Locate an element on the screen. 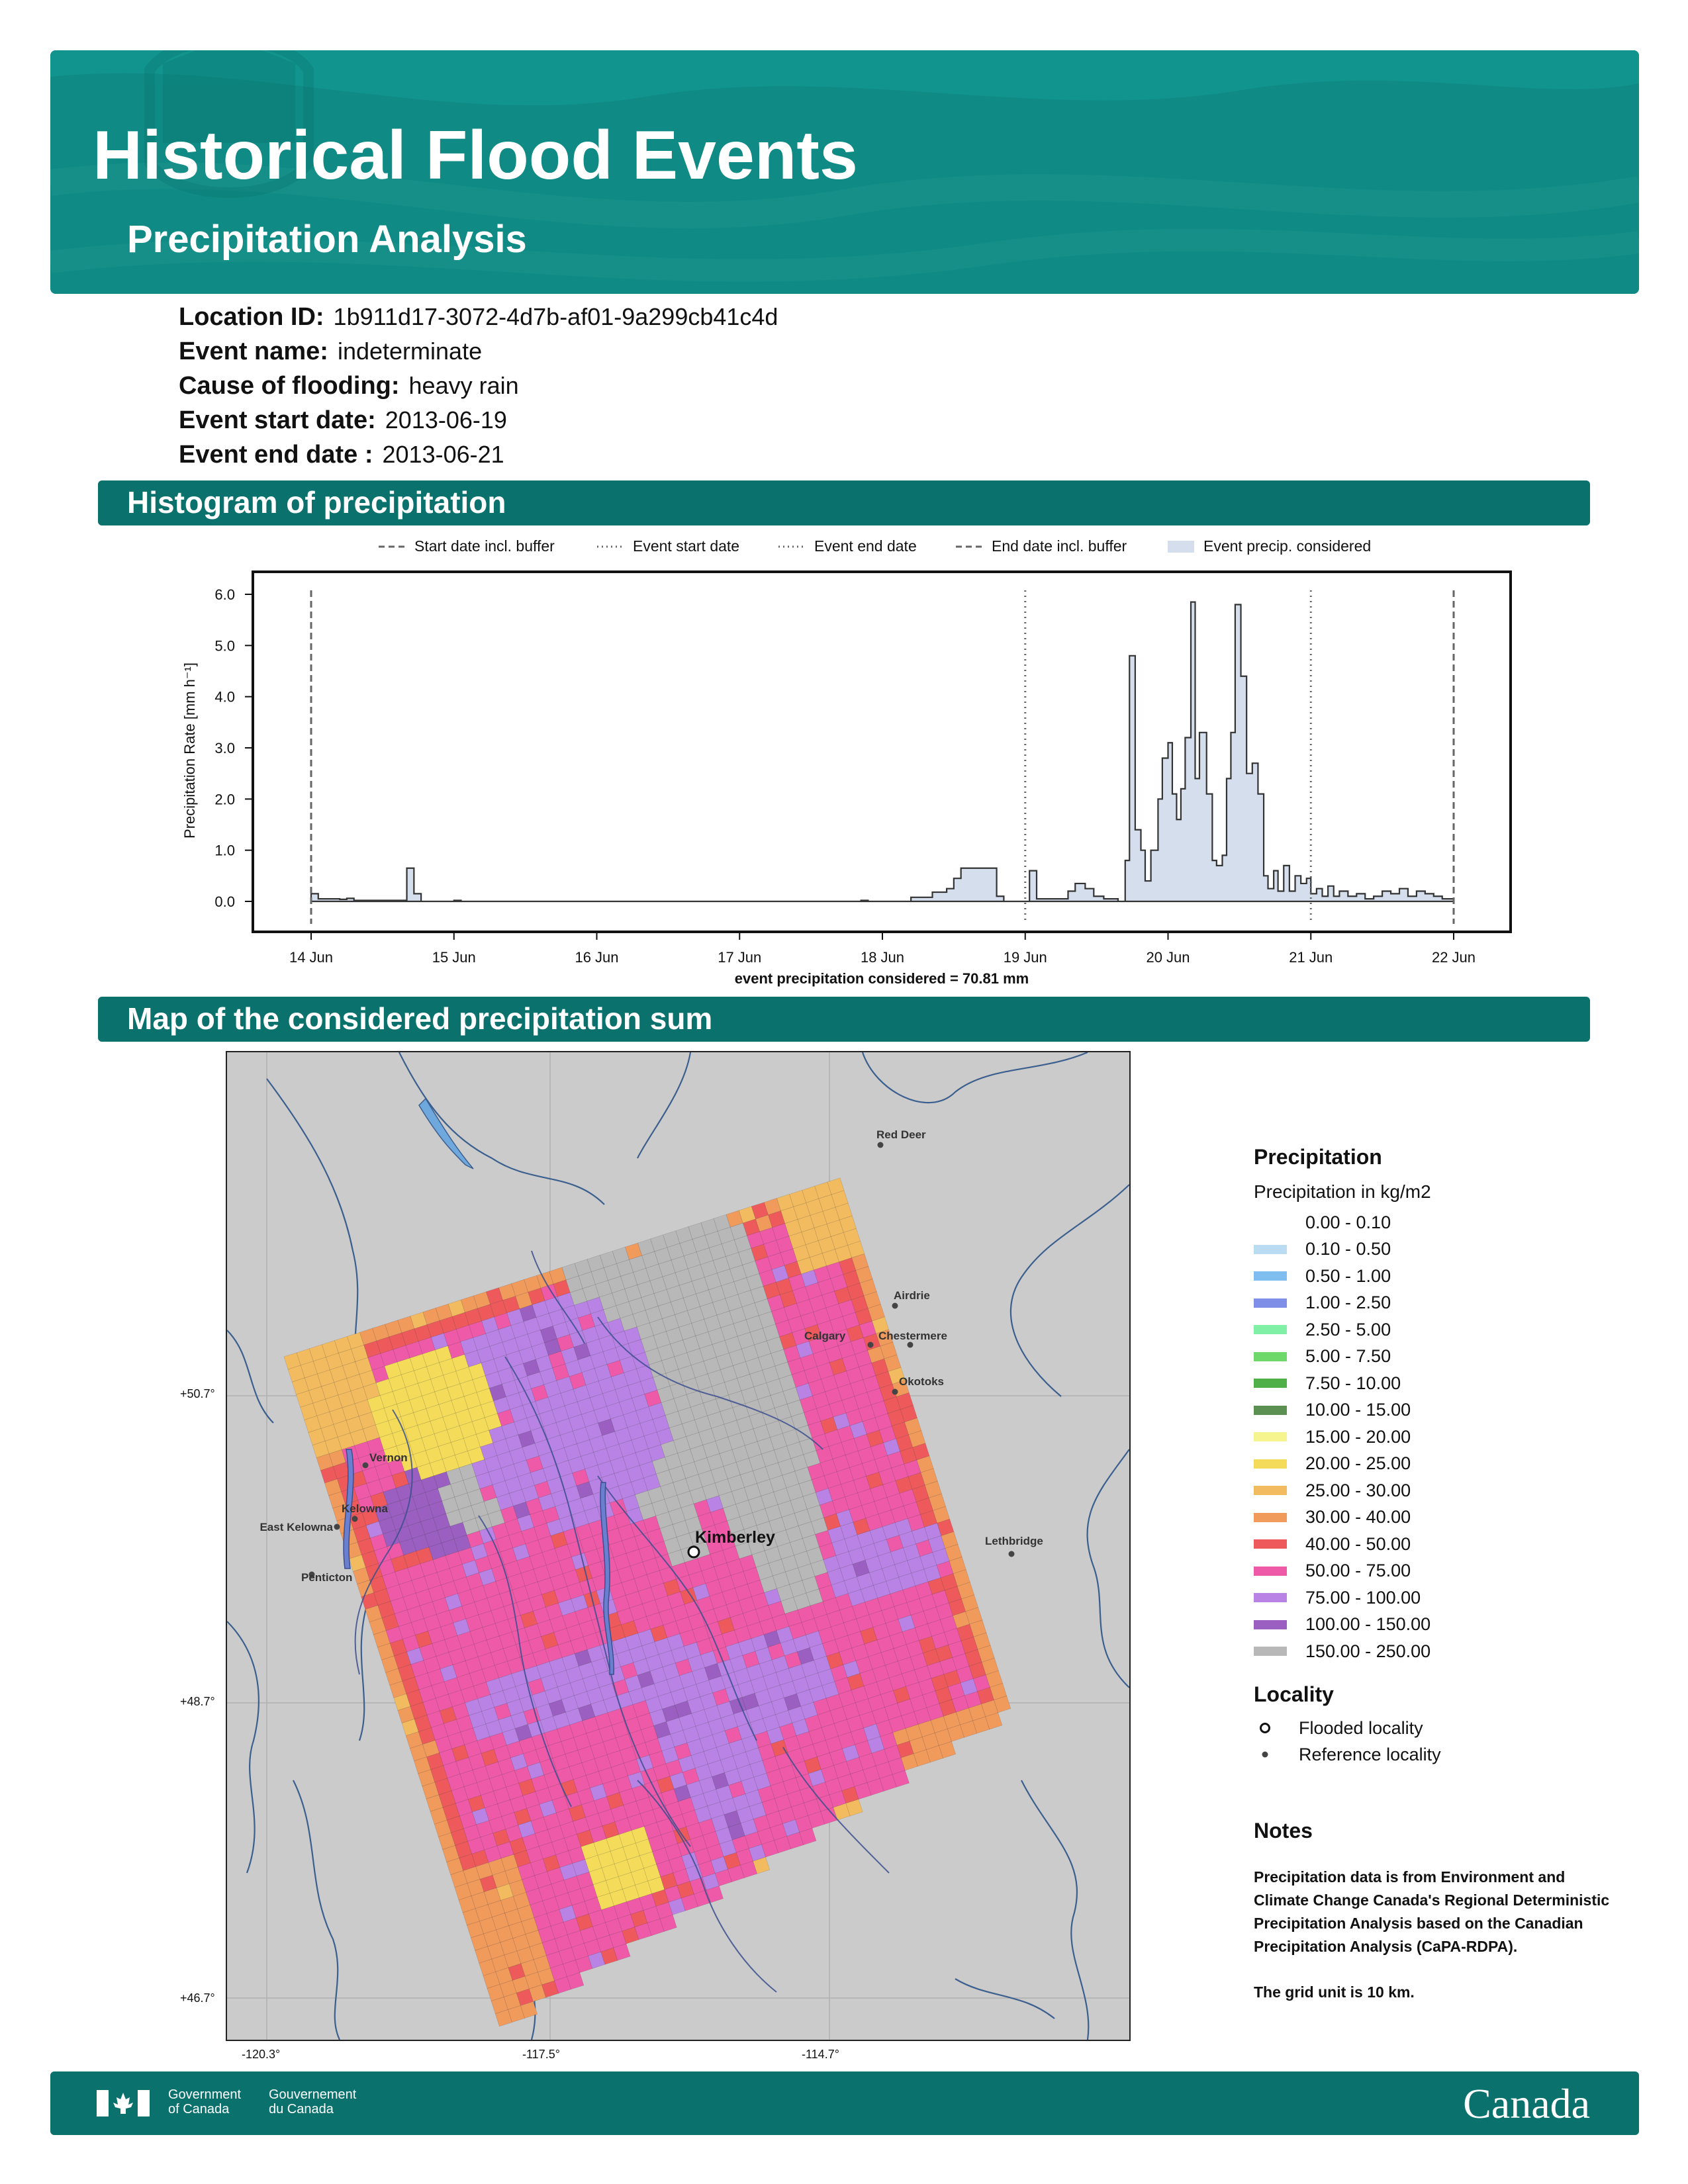  plot-area is located at coordinates (882, 751).